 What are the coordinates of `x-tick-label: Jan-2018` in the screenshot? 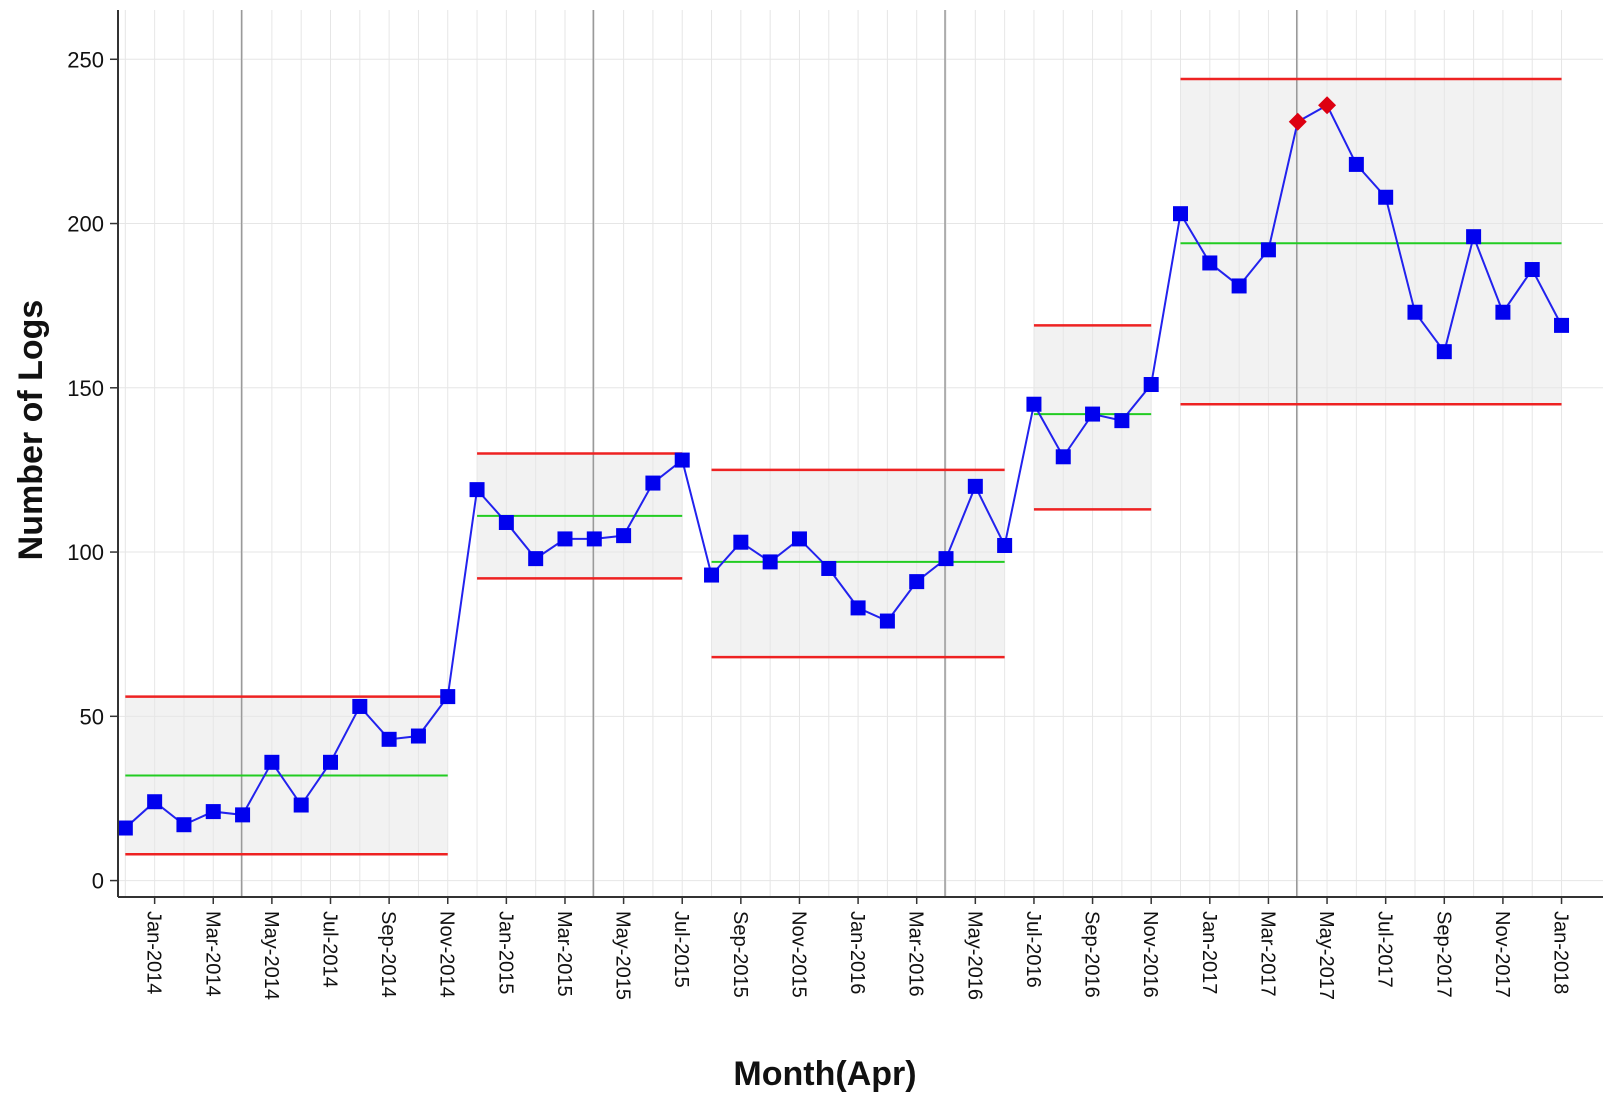 It's located at (1561, 952).